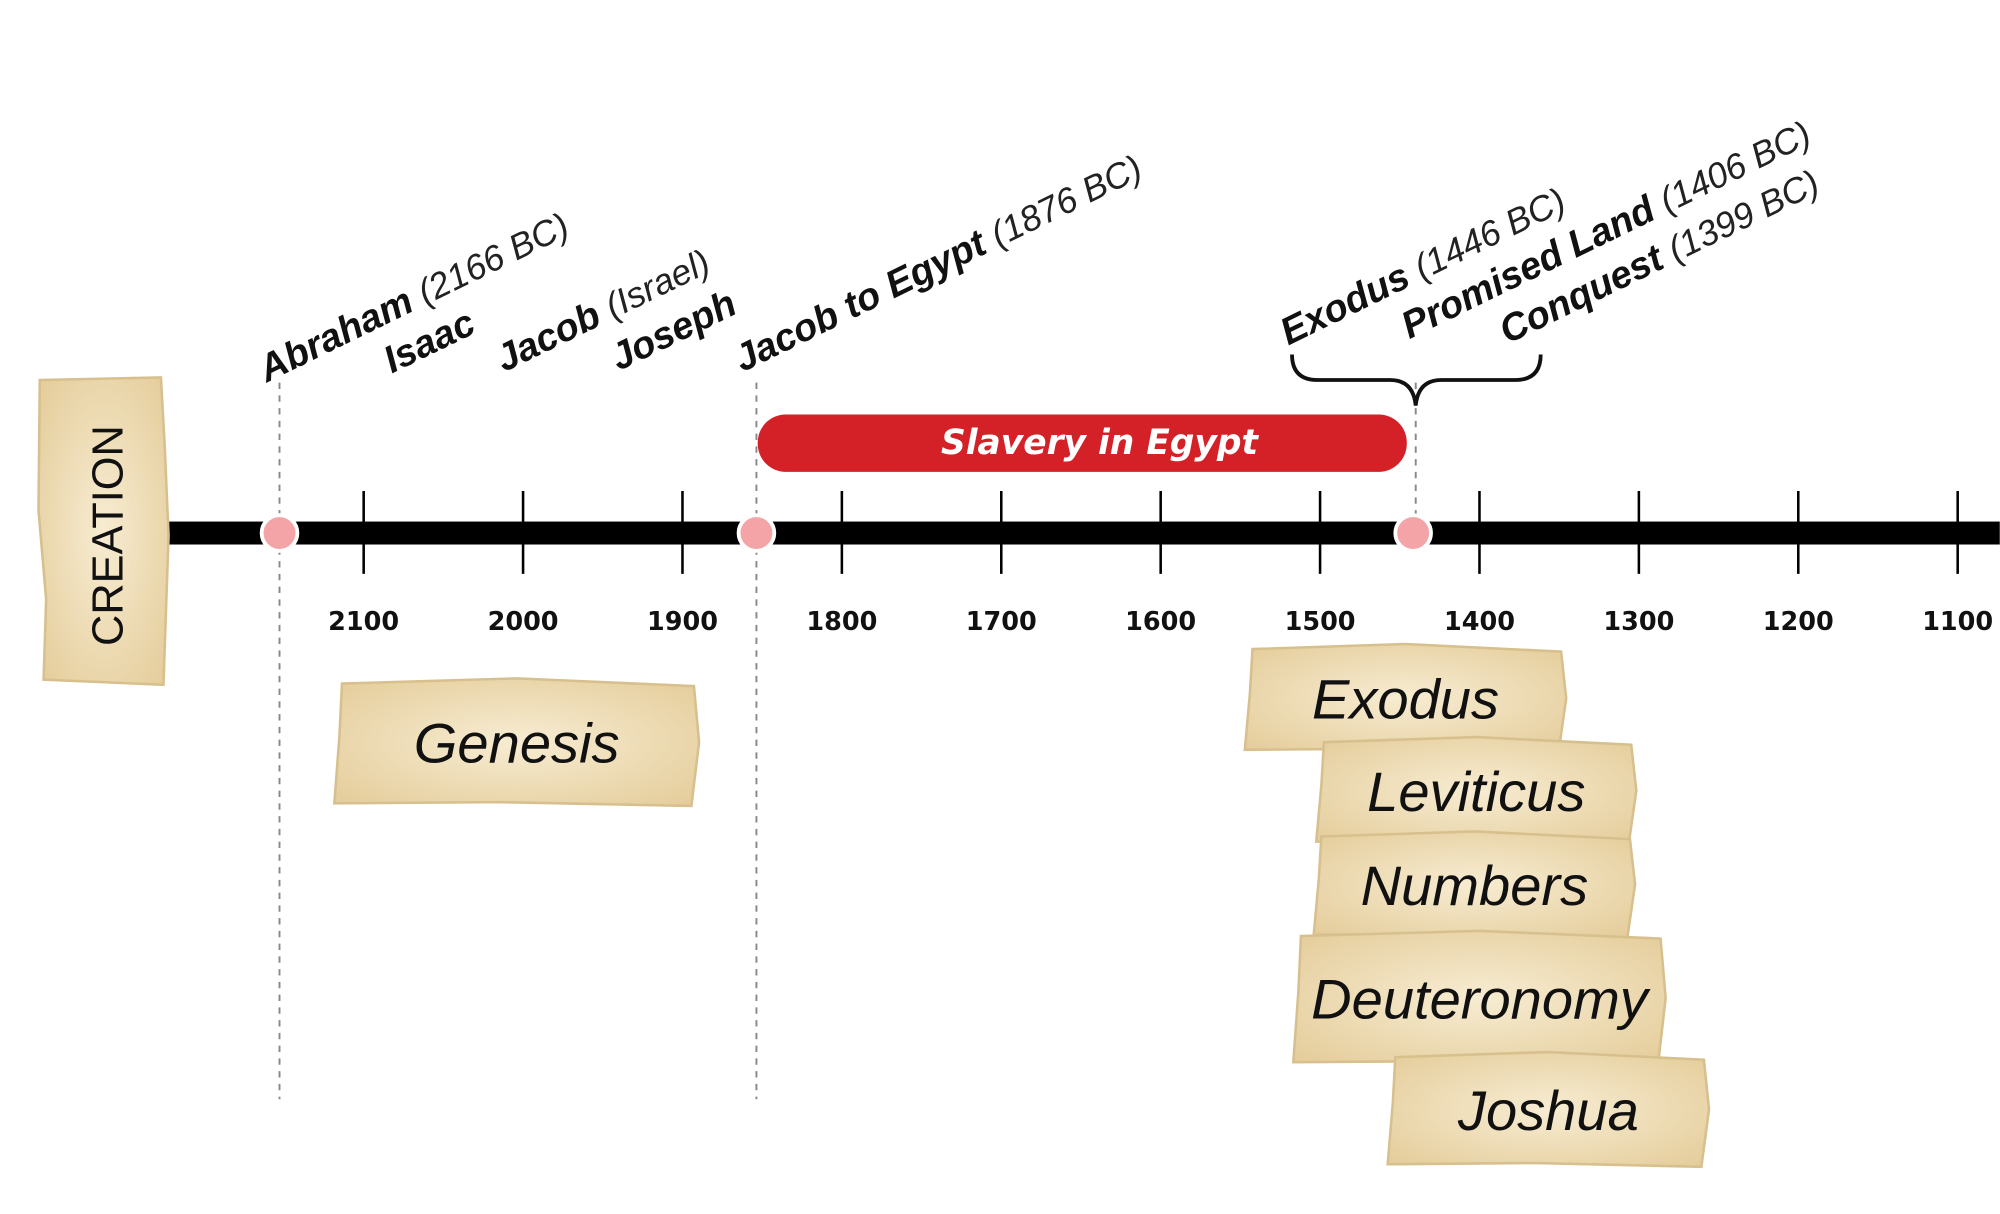  What do you see at coordinates (1798, 622) in the screenshot?
I see `tick-label: 1200` at bounding box center [1798, 622].